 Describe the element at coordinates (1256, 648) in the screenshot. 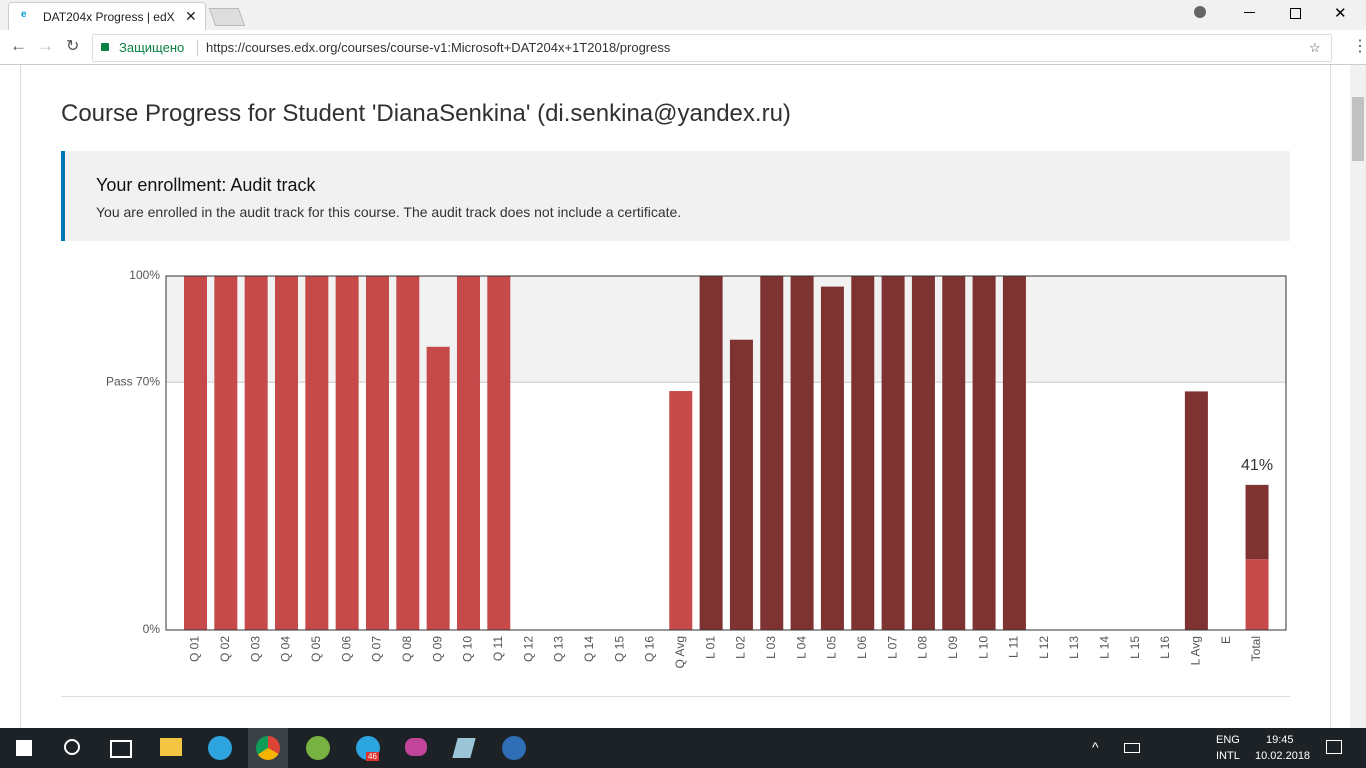

I see `x-tick-label: Total` at that location.